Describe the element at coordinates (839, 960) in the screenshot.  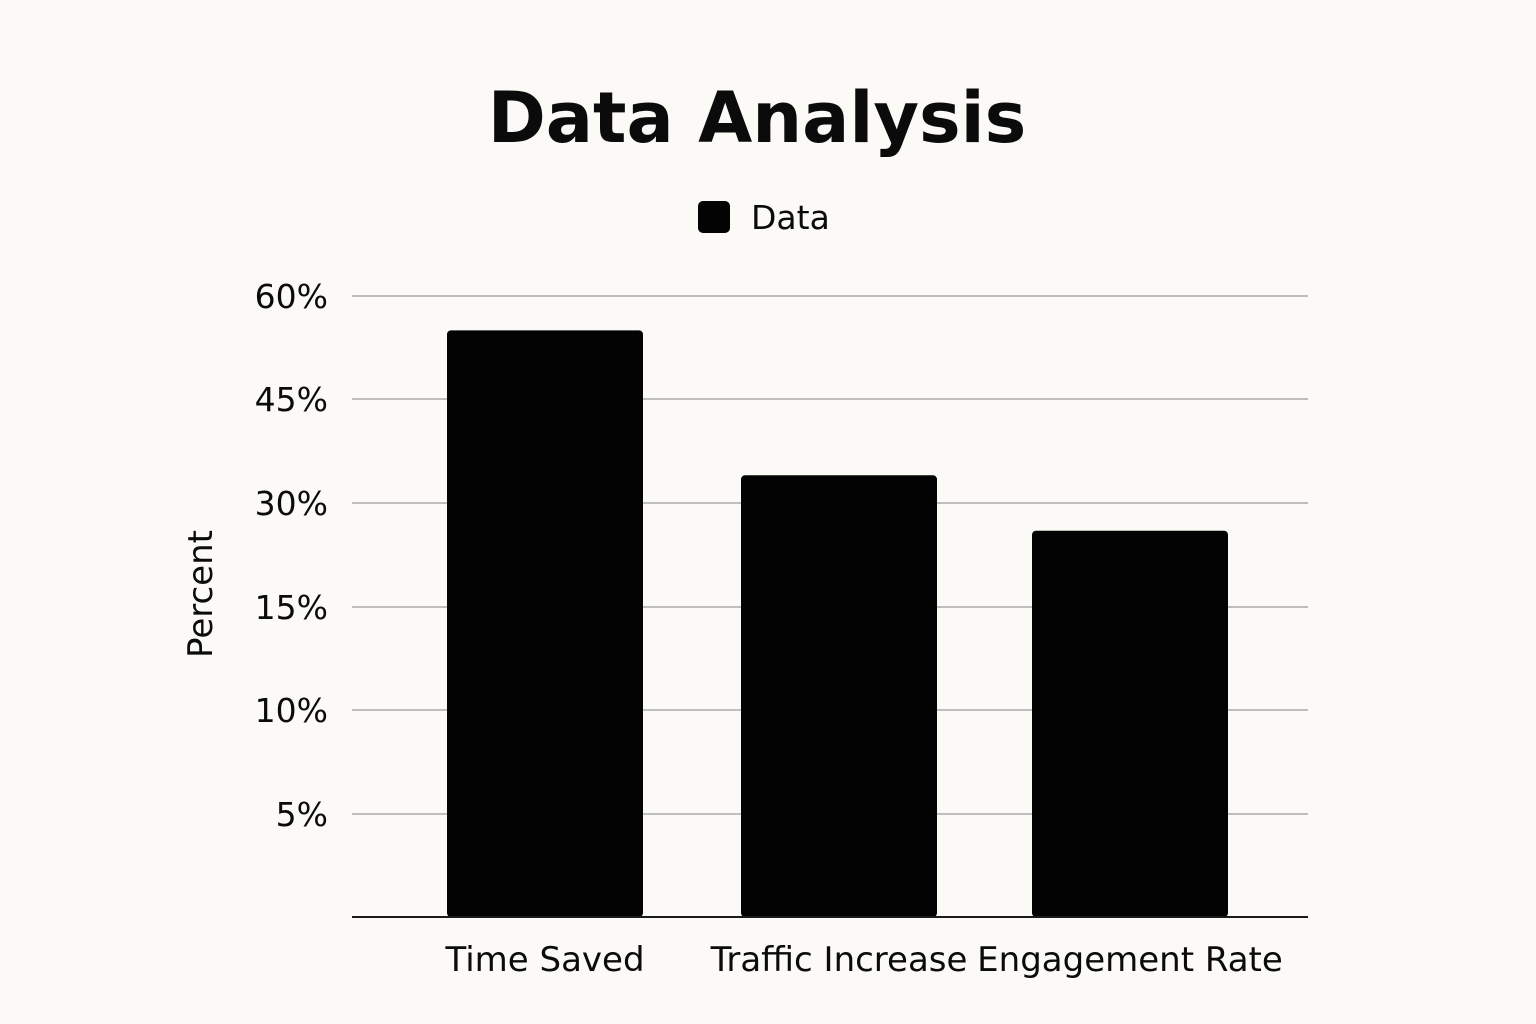
I see `x-tick-label: Traffic Increase` at that location.